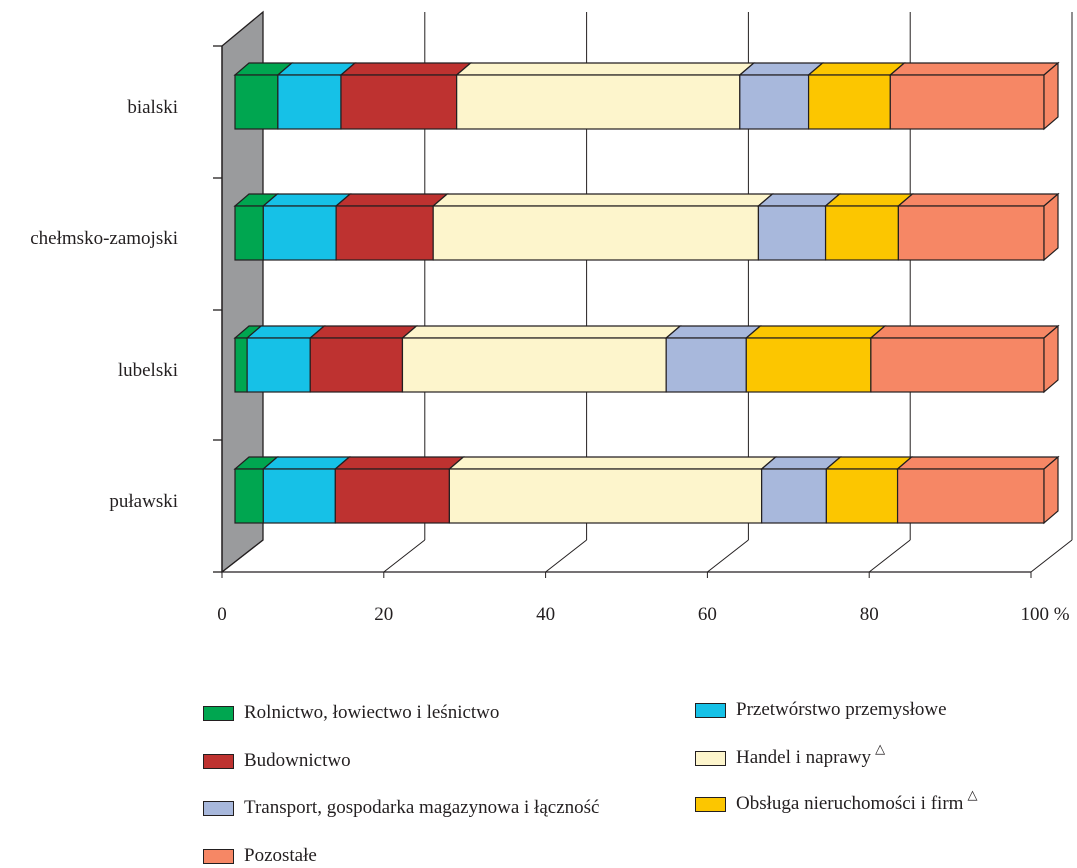  Describe the element at coordinates (1044, 614) in the screenshot. I see `x-tick-label: 100 %` at that location.